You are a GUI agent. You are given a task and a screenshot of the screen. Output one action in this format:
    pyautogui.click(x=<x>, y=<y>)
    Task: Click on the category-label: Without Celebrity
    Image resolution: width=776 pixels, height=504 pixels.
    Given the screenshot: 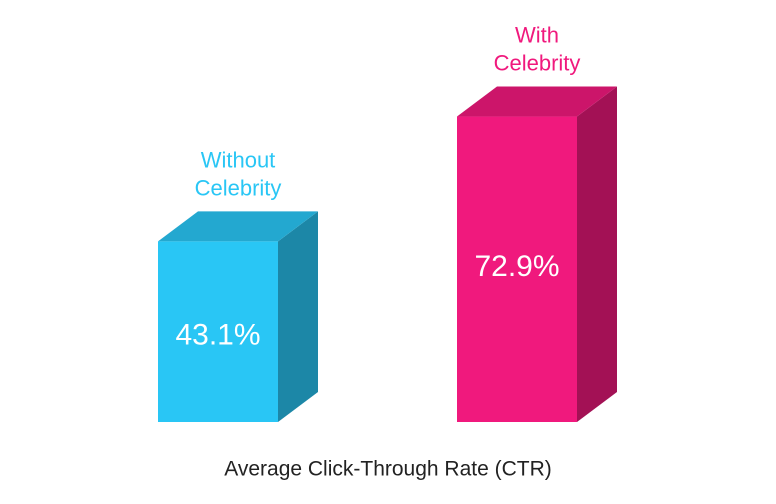 What is the action you would take?
    pyautogui.click(x=238, y=173)
    